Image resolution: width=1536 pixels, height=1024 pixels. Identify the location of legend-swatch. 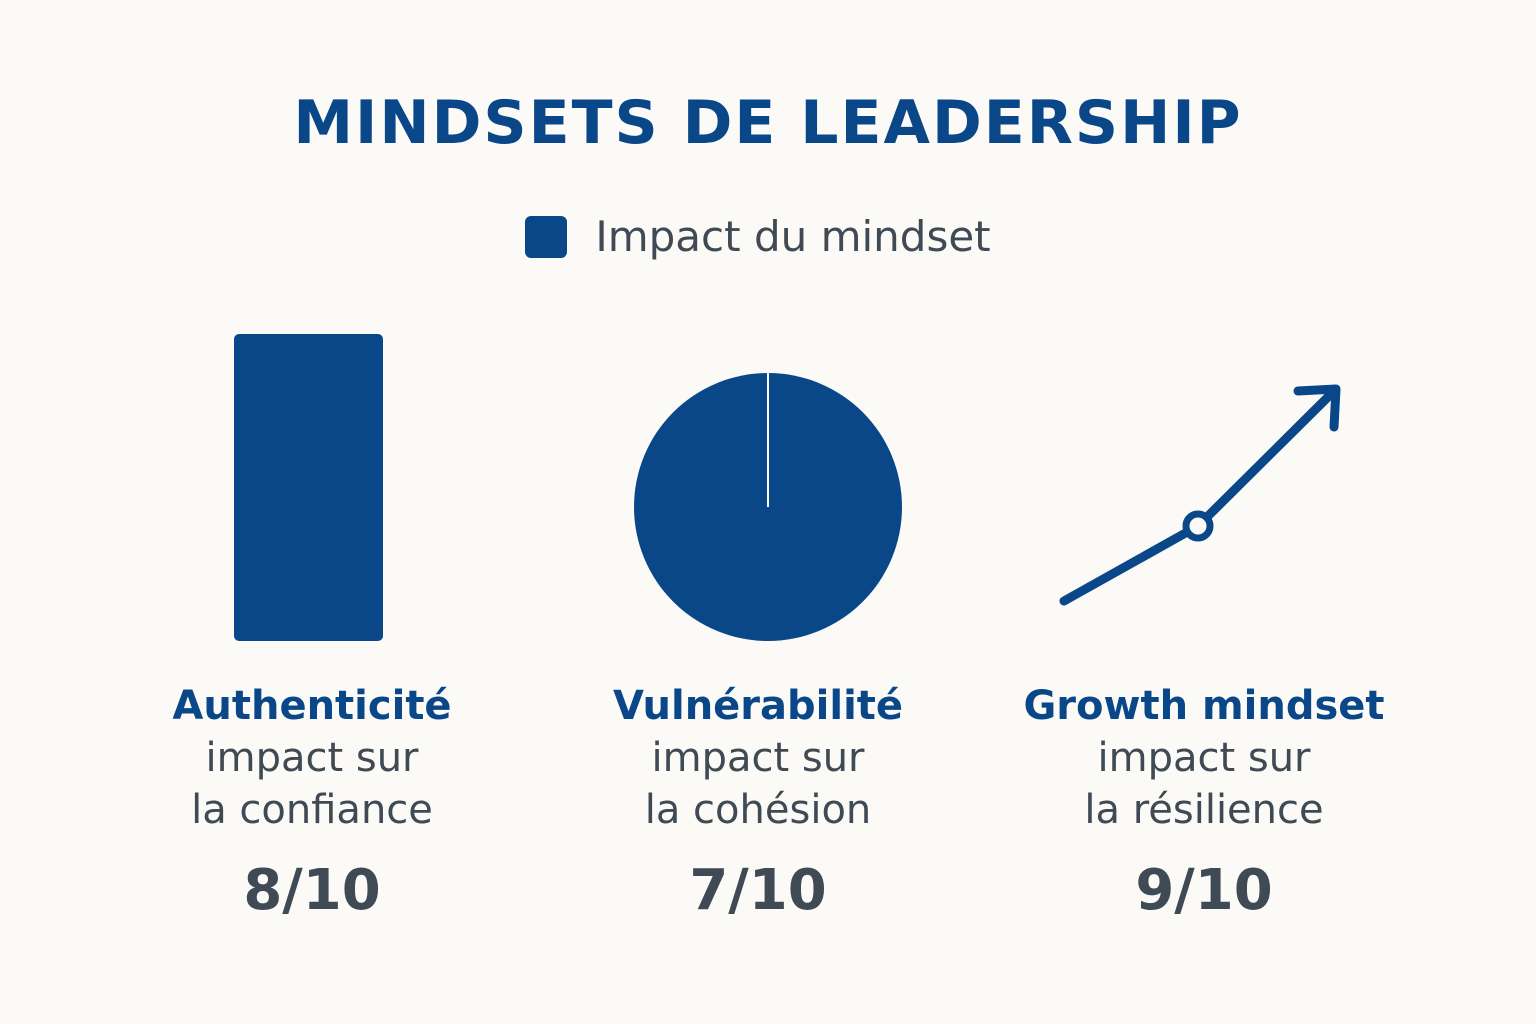
(546, 236).